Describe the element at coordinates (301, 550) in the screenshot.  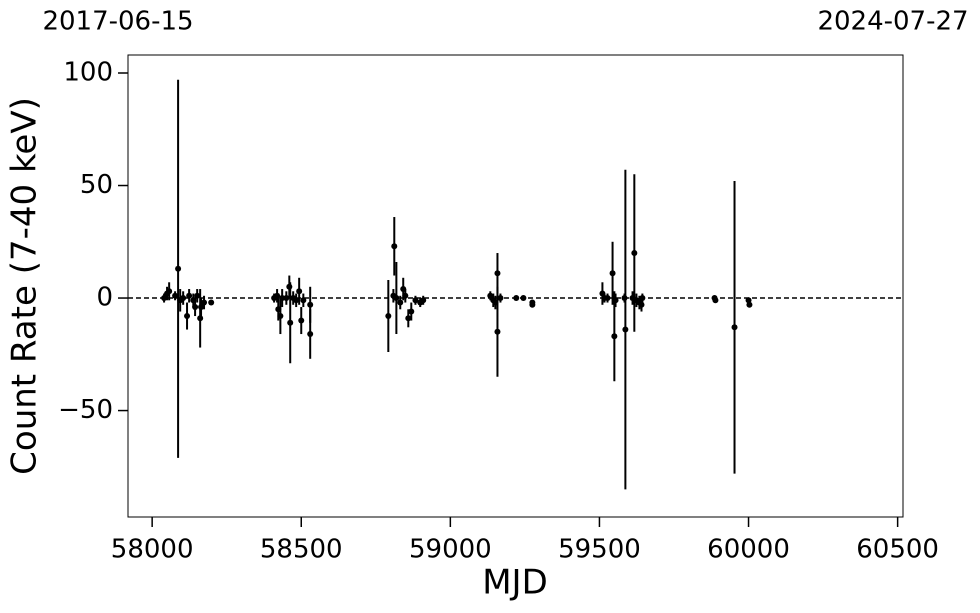
I see `x-tick-label: 58500` at that location.